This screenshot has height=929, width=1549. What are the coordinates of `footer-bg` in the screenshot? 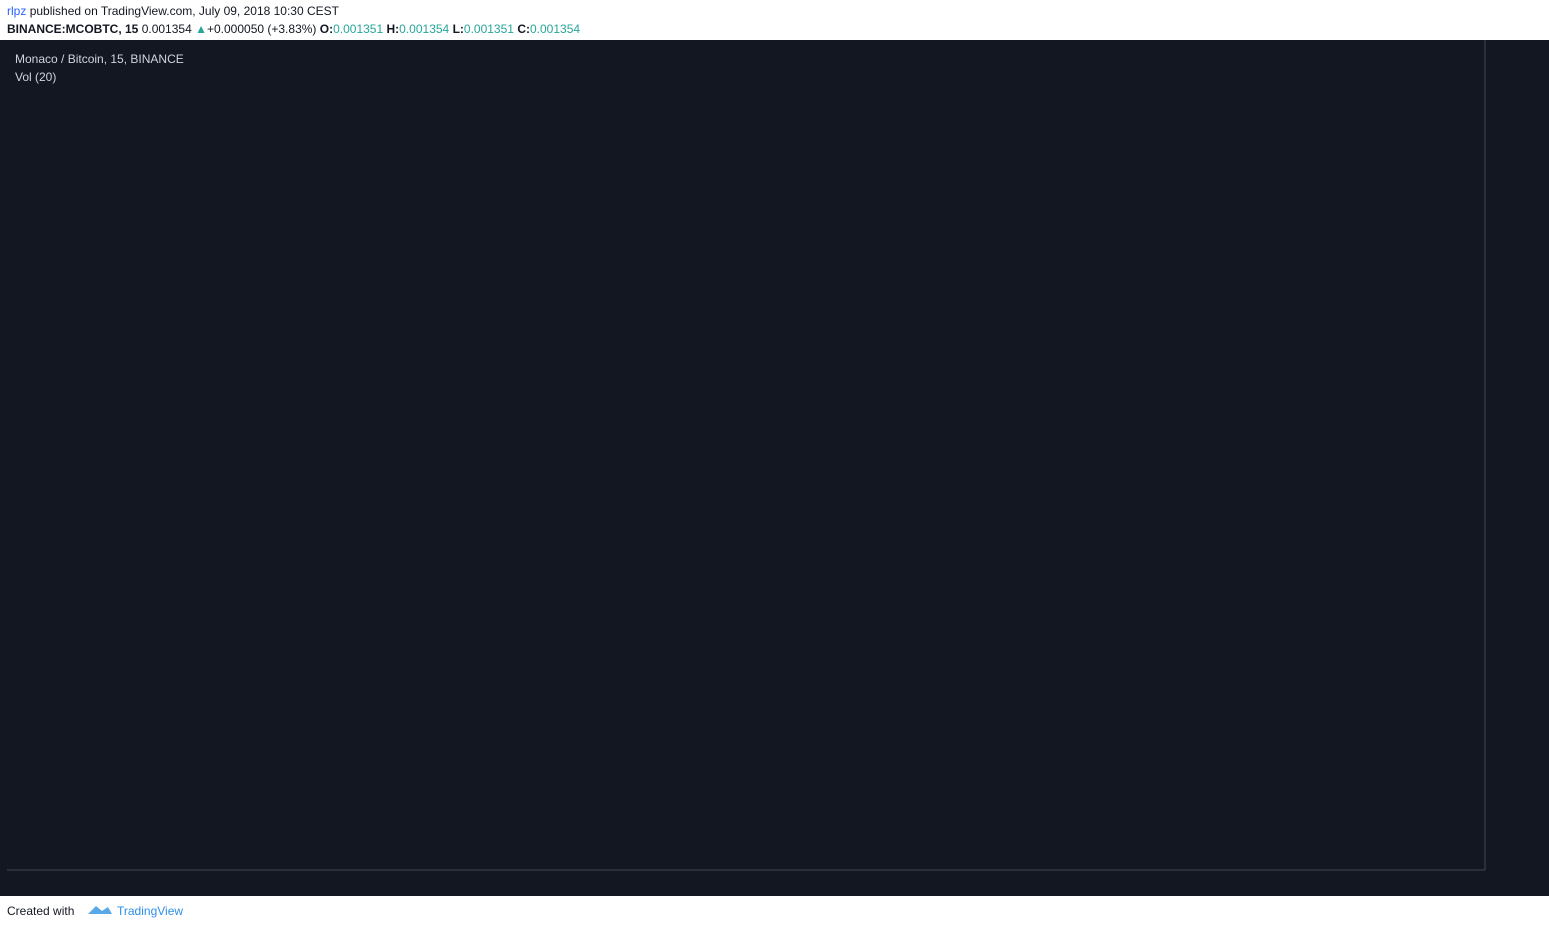 It's located at (774, 912).